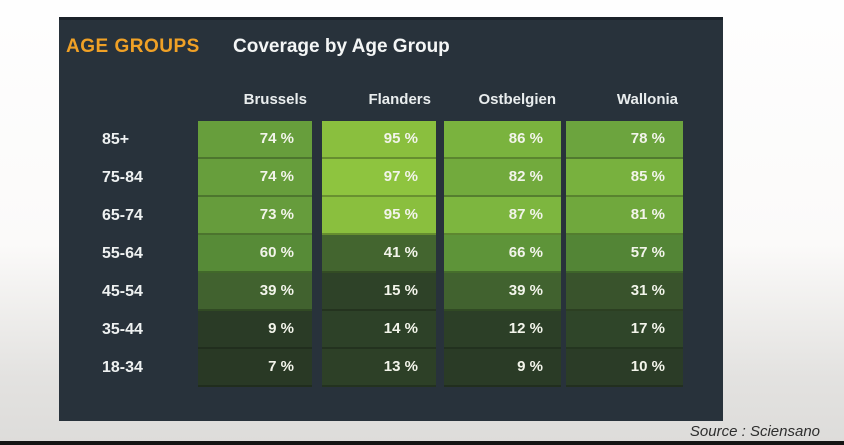 This screenshot has width=844, height=445. I want to click on coverage-cell: 31 %, so click(624, 292).